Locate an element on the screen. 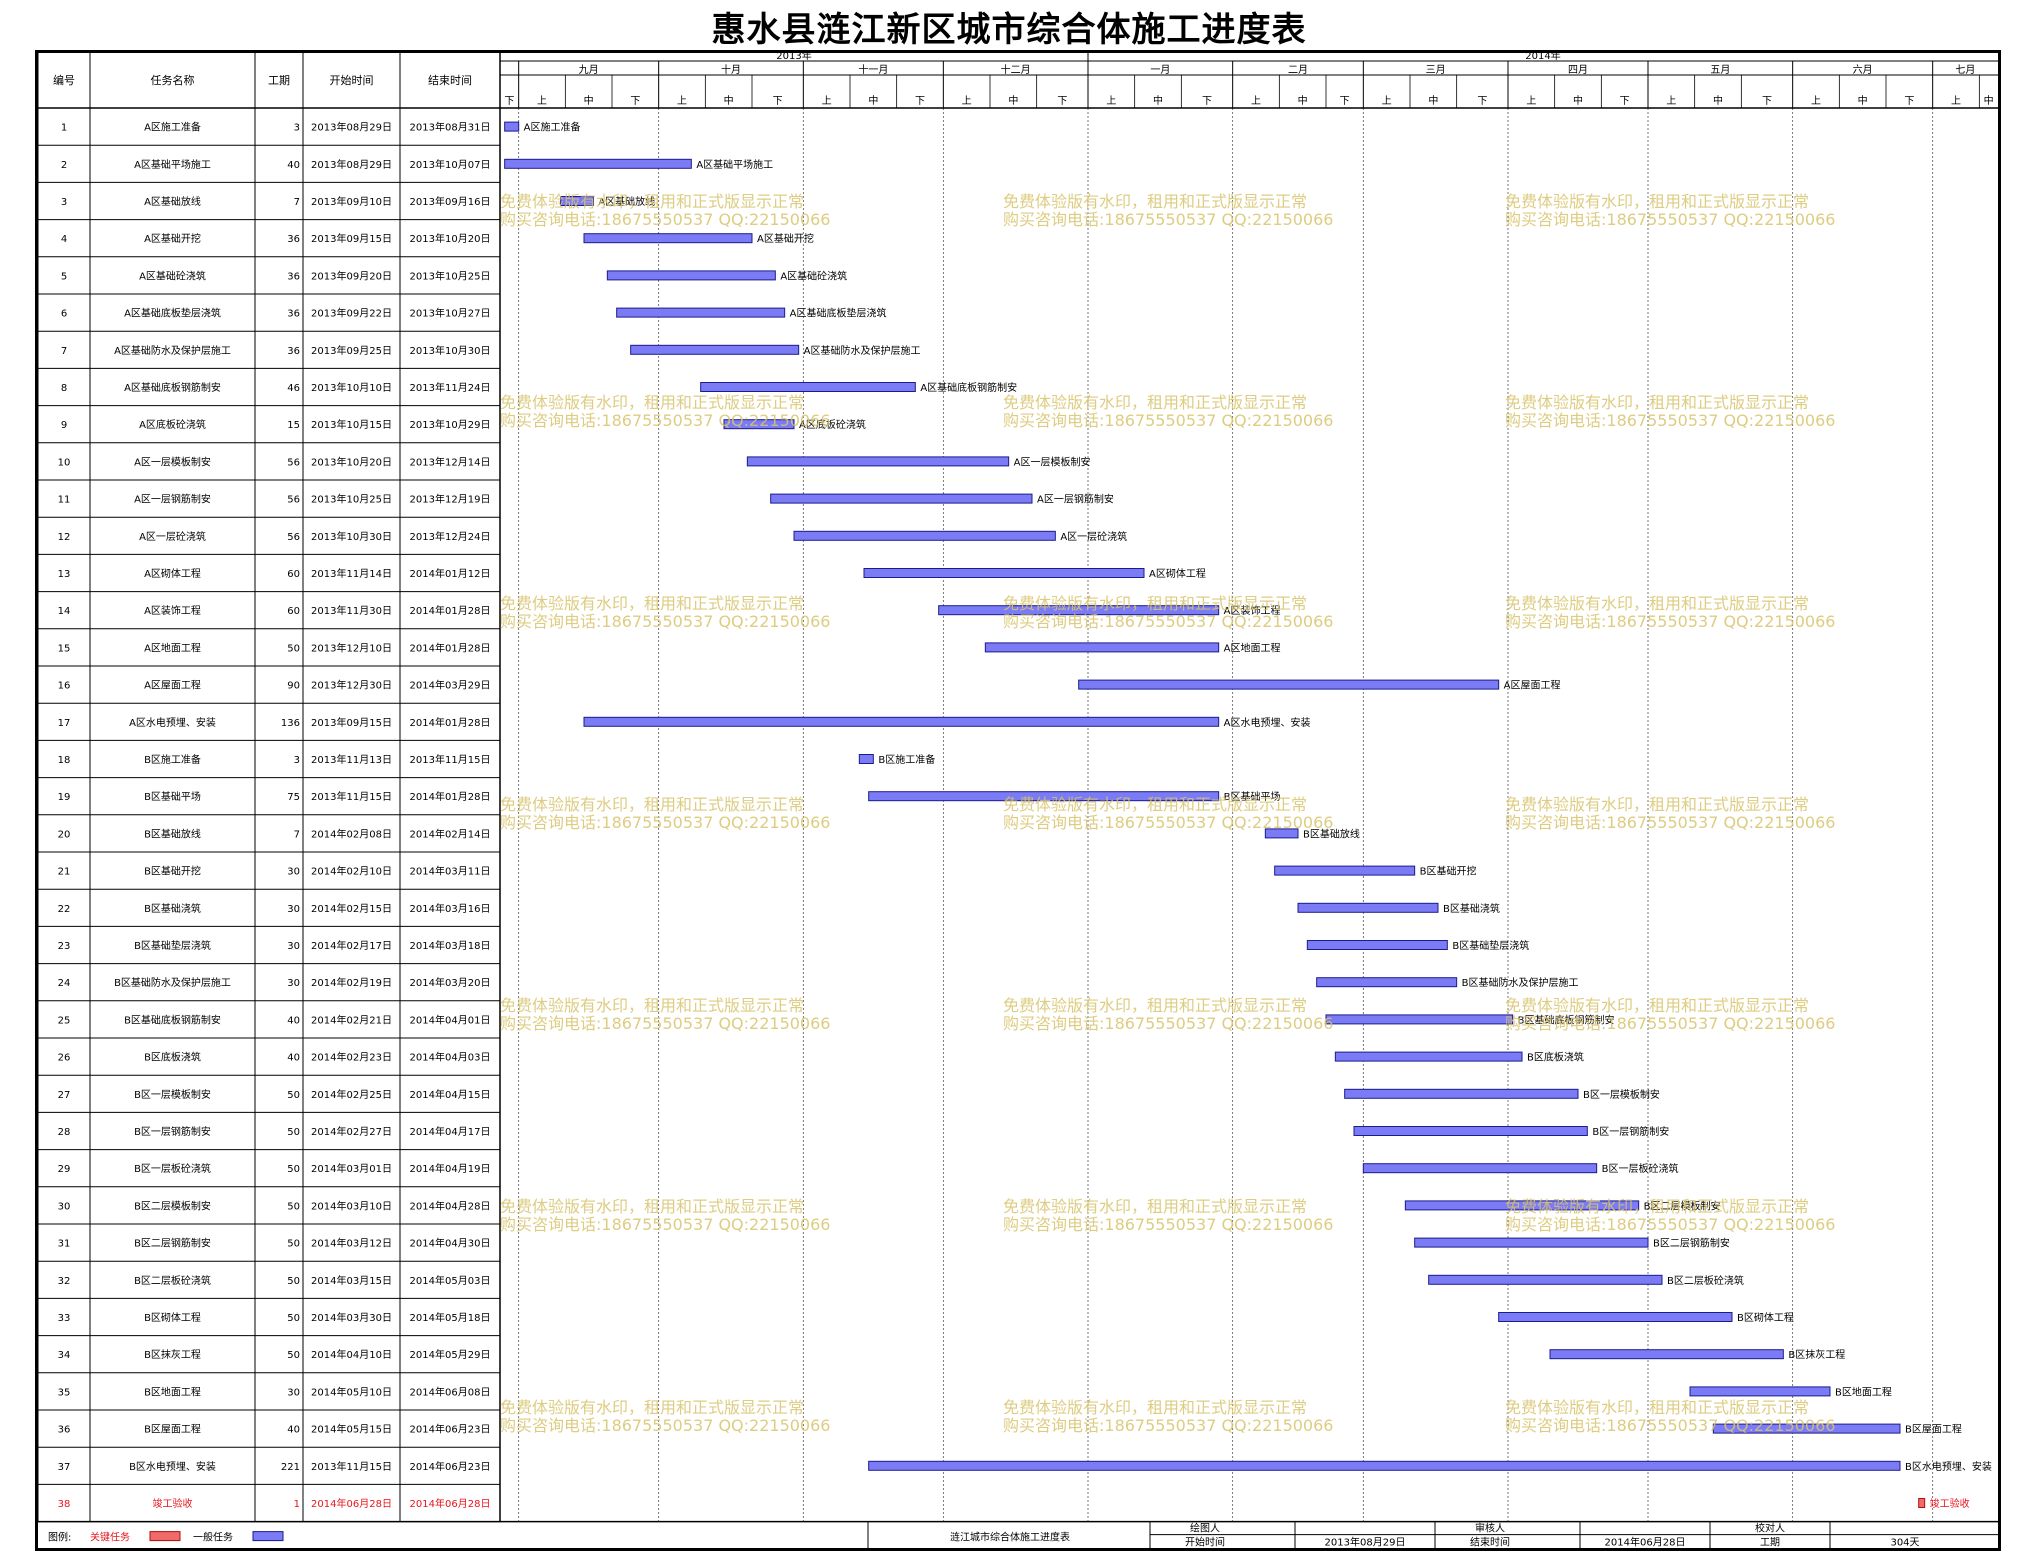 The width and height of the screenshot is (2018, 1555). task-name: B区二层板砼浇筑 is located at coordinates (172, 1280).